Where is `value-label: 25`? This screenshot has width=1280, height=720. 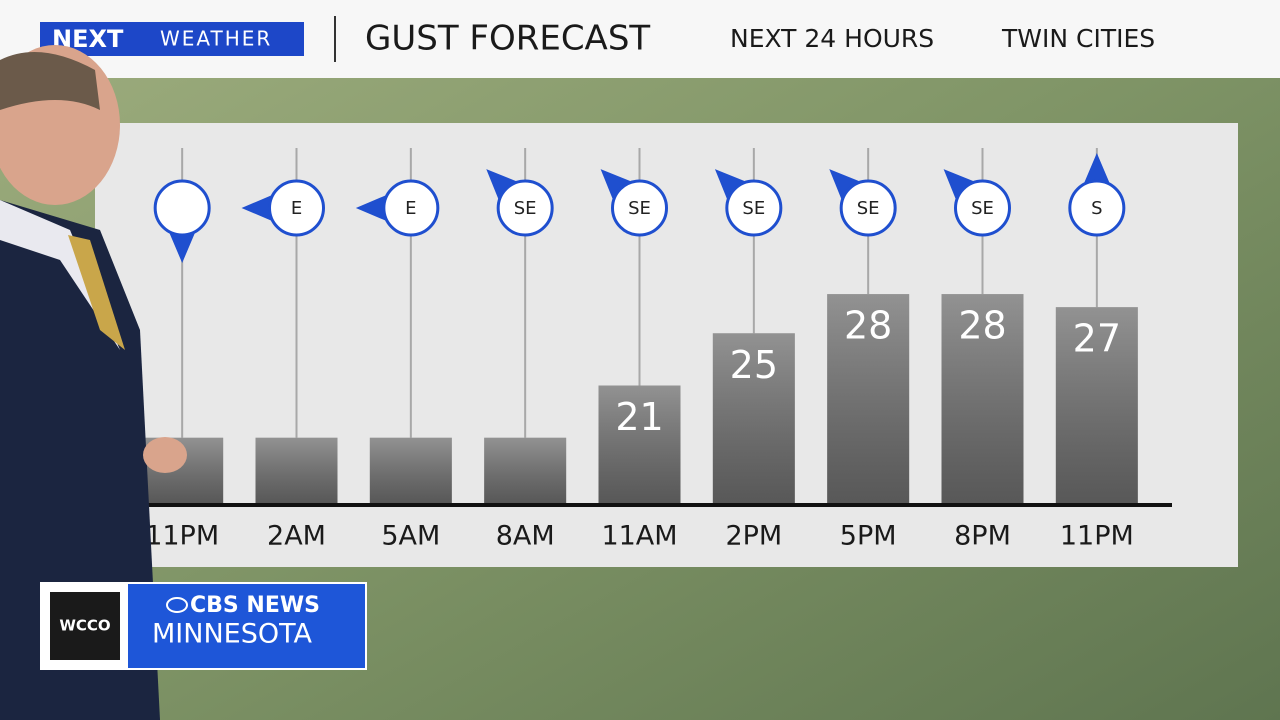 value-label: 25 is located at coordinates (754, 365).